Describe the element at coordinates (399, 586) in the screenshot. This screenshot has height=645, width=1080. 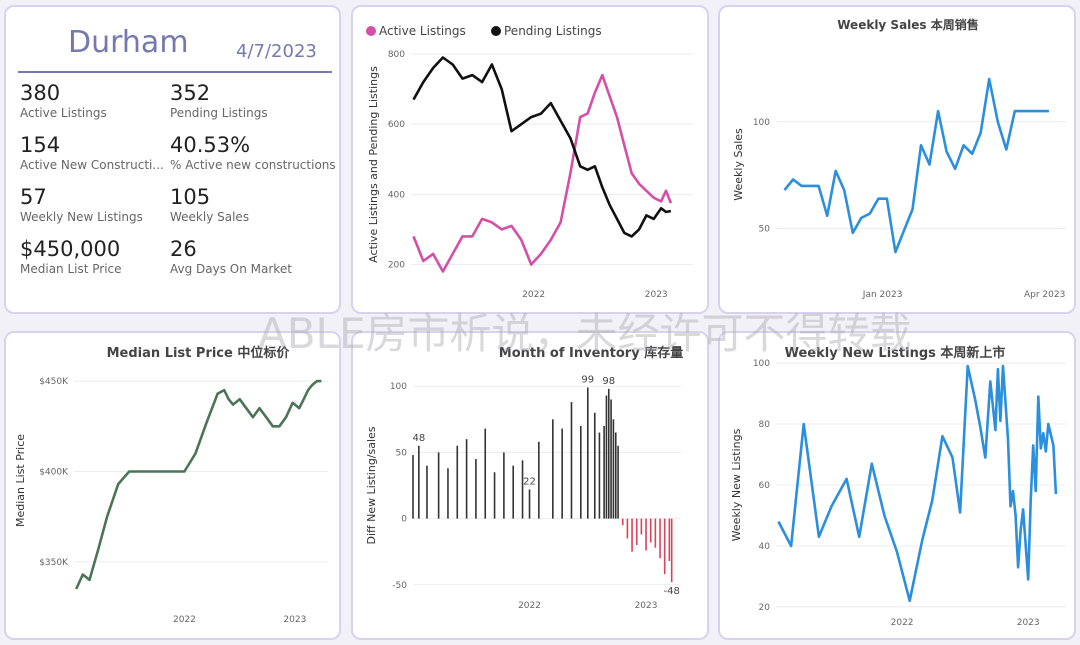
I see `y-tick-label: -50` at that location.